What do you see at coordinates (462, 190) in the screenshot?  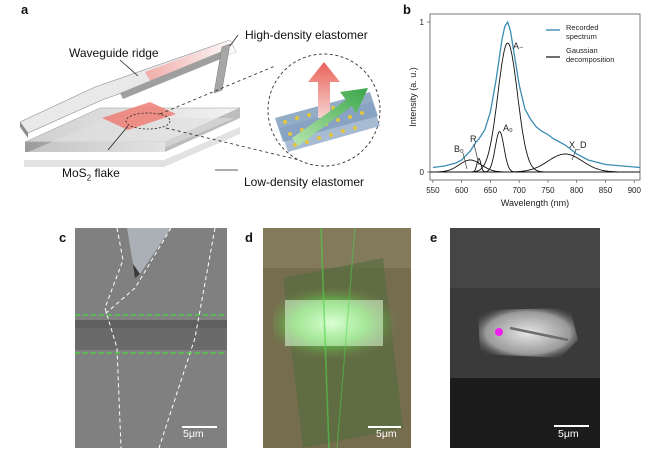 I see `x-tick-label: 600` at bounding box center [462, 190].